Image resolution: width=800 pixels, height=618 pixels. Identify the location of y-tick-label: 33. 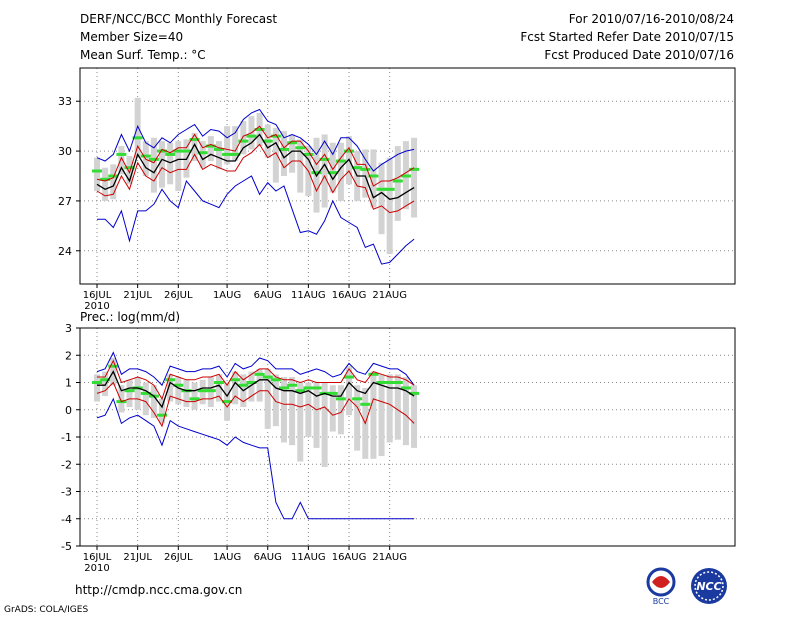
(65, 101).